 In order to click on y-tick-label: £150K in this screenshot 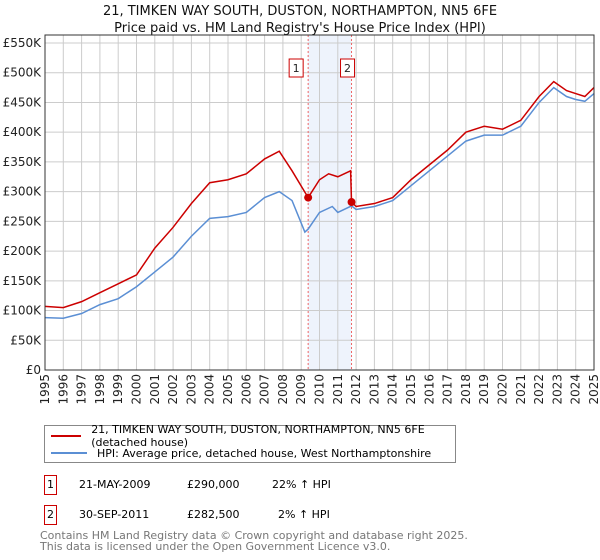, I will do `click(23, 281)`.